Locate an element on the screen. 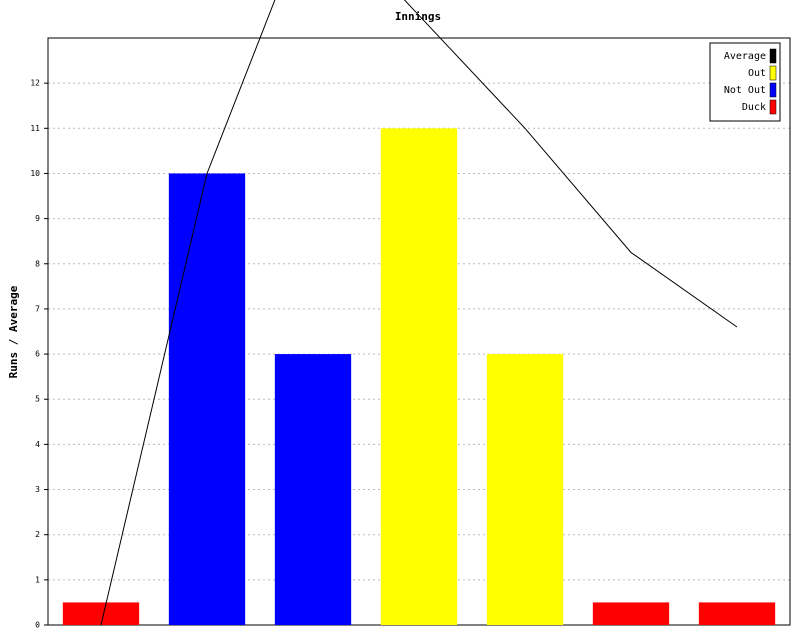 Image resolution: width=800 pixels, height=640 pixels. y-tick-label: 11 is located at coordinates (35, 128).